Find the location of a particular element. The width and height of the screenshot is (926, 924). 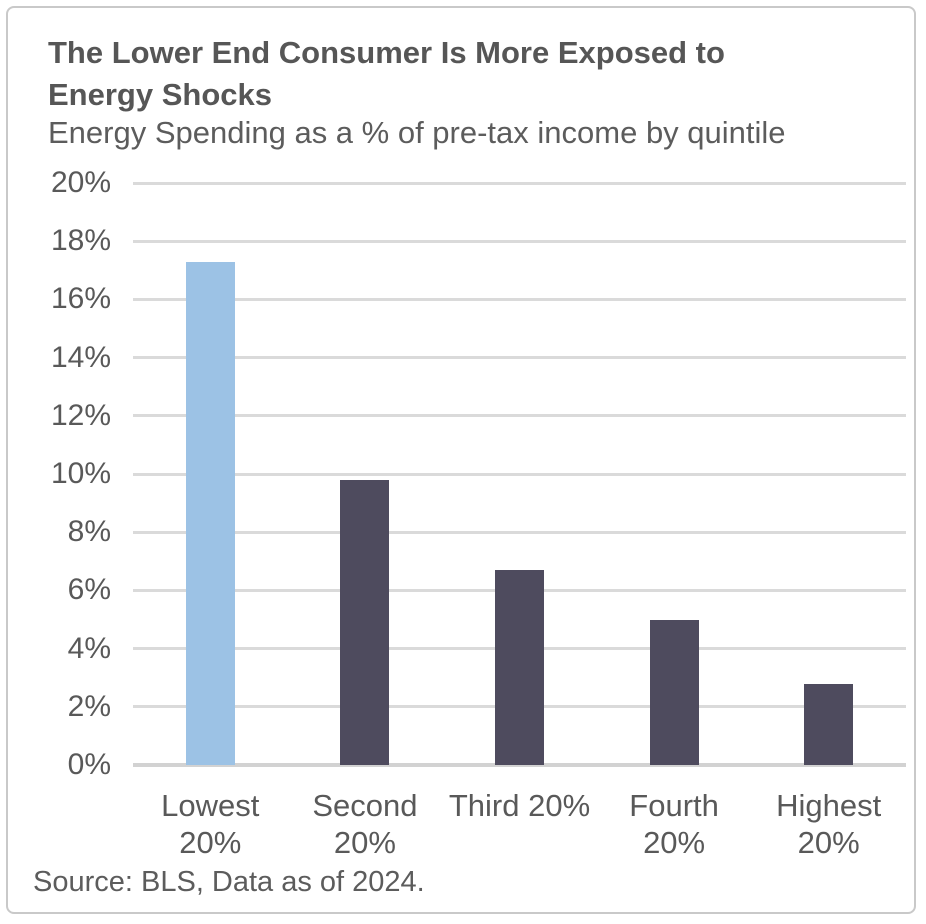

y-tick-label-12%: 12% is located at coordinates (80, 415).